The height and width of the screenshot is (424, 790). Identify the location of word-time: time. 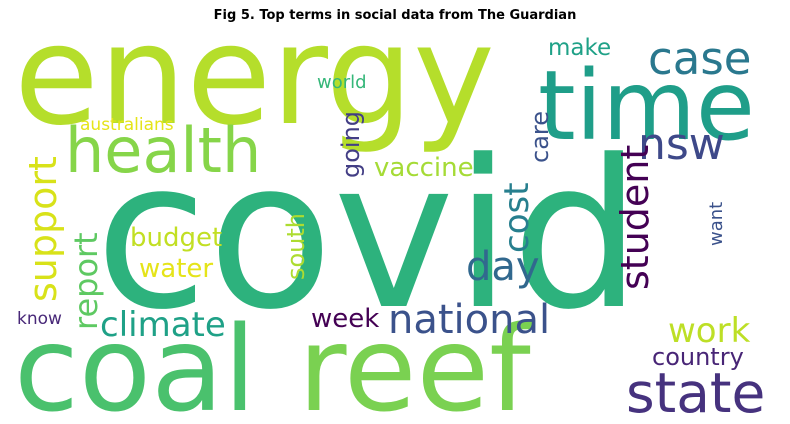
(646, 106).